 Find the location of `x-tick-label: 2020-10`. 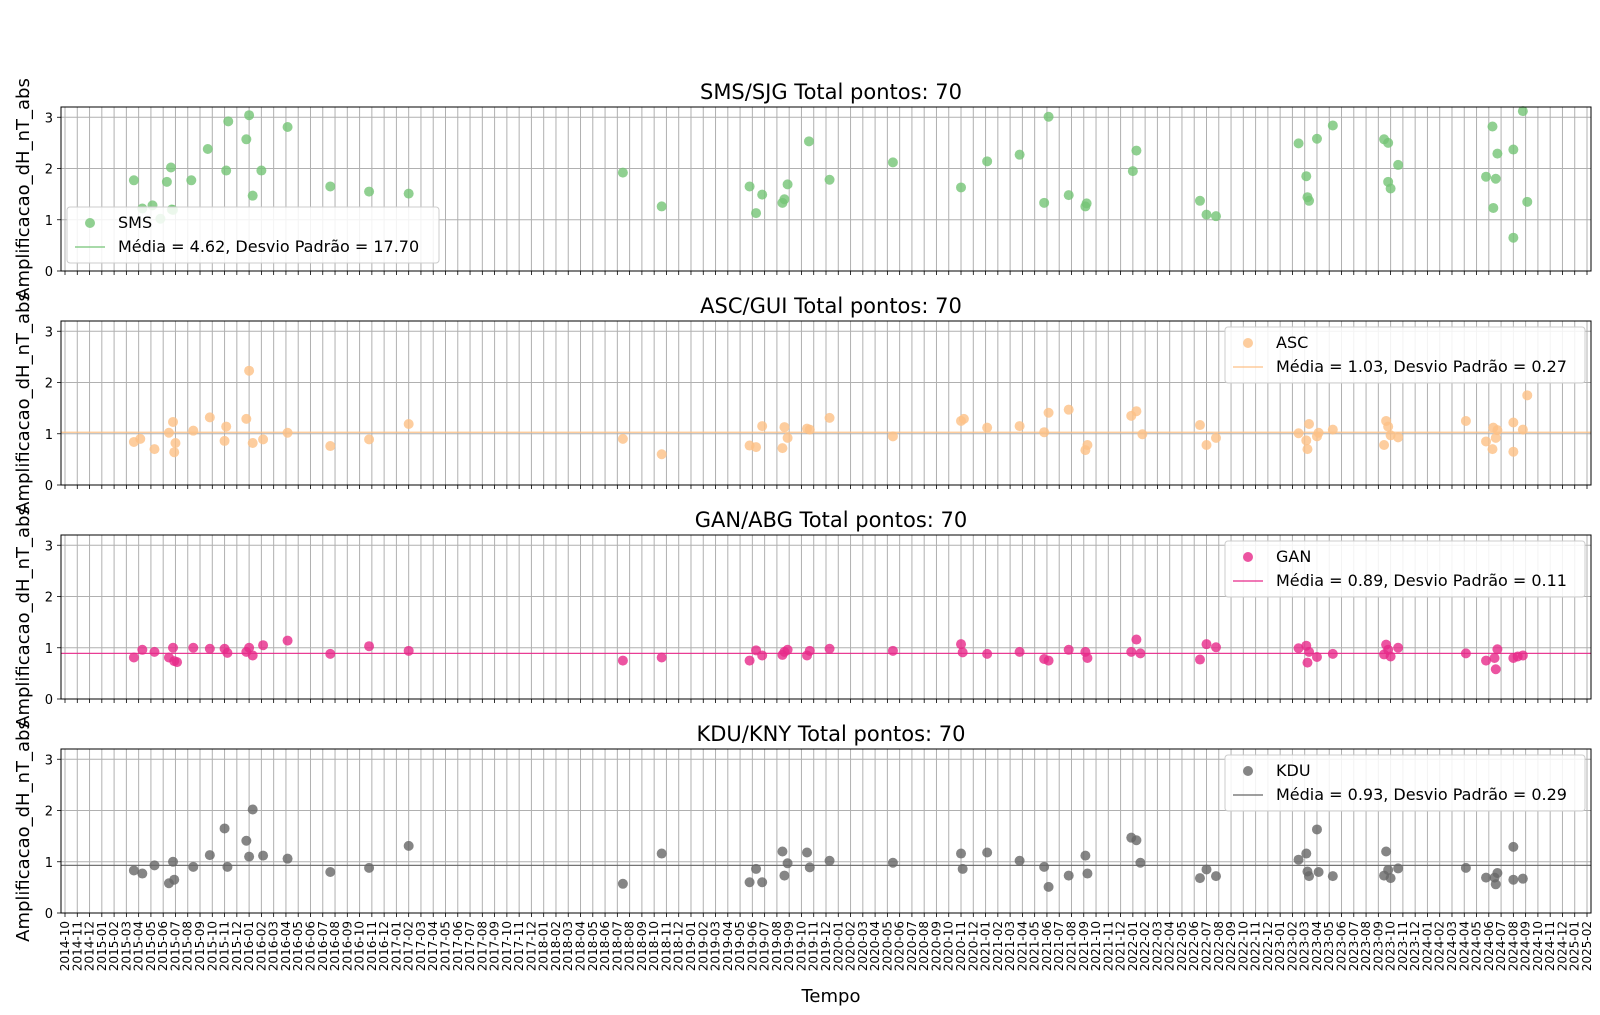

x-tick-label: 2020-10 is located at coordinates (949, 946).